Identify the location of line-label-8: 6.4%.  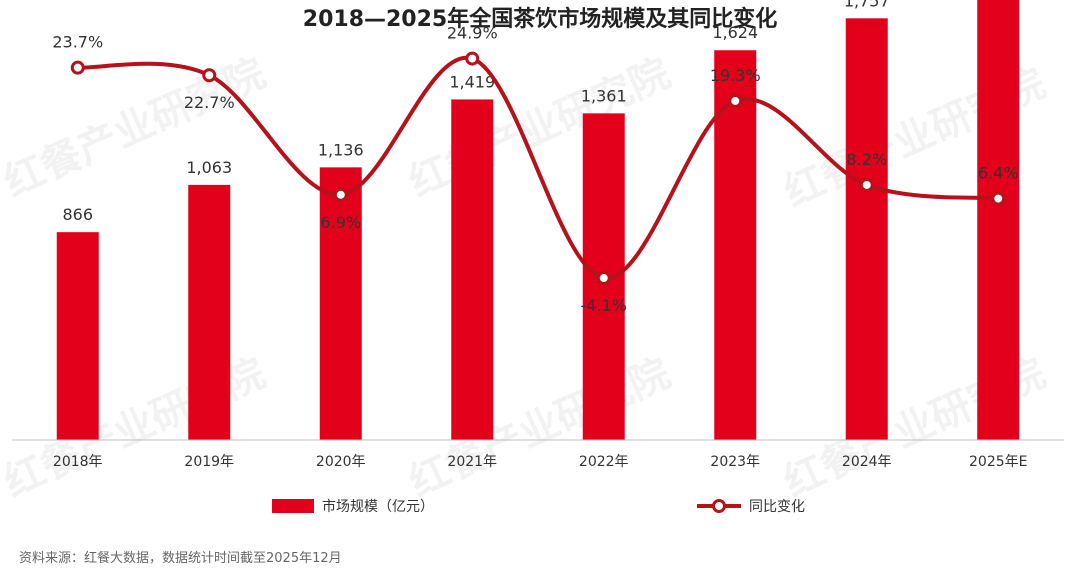
(998, 173).